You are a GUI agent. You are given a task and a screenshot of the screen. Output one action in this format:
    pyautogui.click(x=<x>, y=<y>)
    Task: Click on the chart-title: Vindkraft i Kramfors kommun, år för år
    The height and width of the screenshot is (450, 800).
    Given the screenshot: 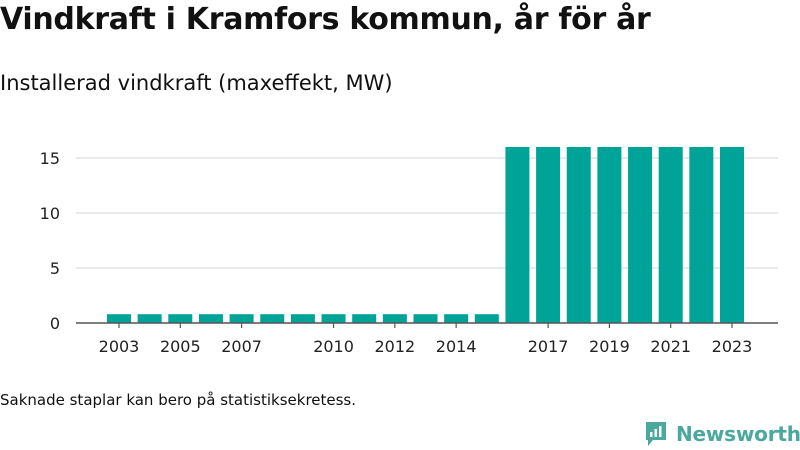 What is the action you would take?
    pyautogui.click(x=325, y=19)
    